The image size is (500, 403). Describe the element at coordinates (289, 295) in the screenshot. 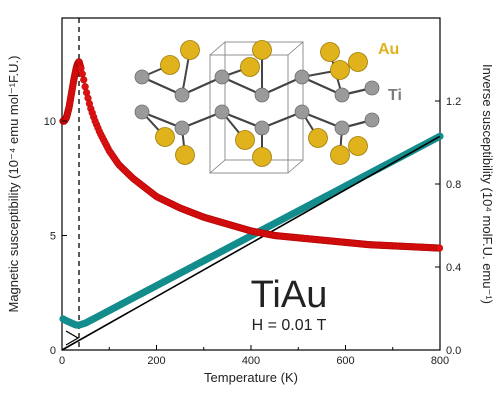

I see `material-title: TiAu` at that location.